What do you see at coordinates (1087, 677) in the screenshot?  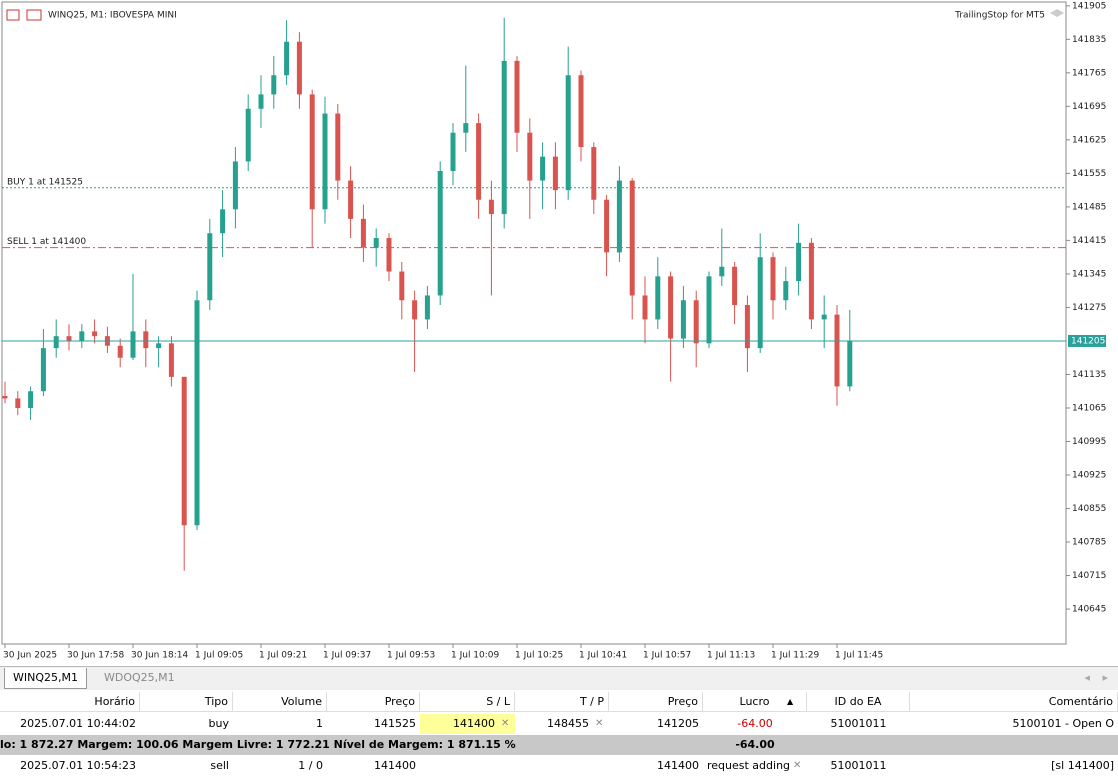 I see `scroll-left: ◂` at bounding box center [1087, 677].